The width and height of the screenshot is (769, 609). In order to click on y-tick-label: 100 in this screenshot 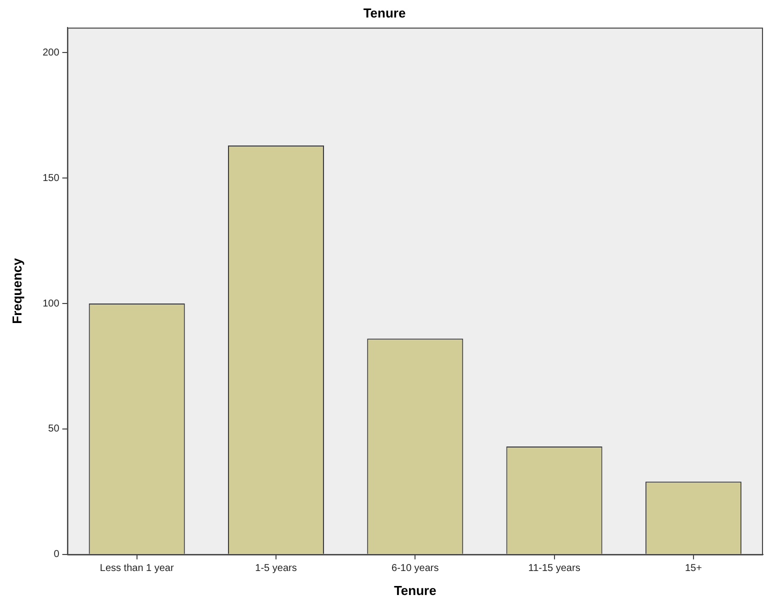, I will do `click(51, 304)`.